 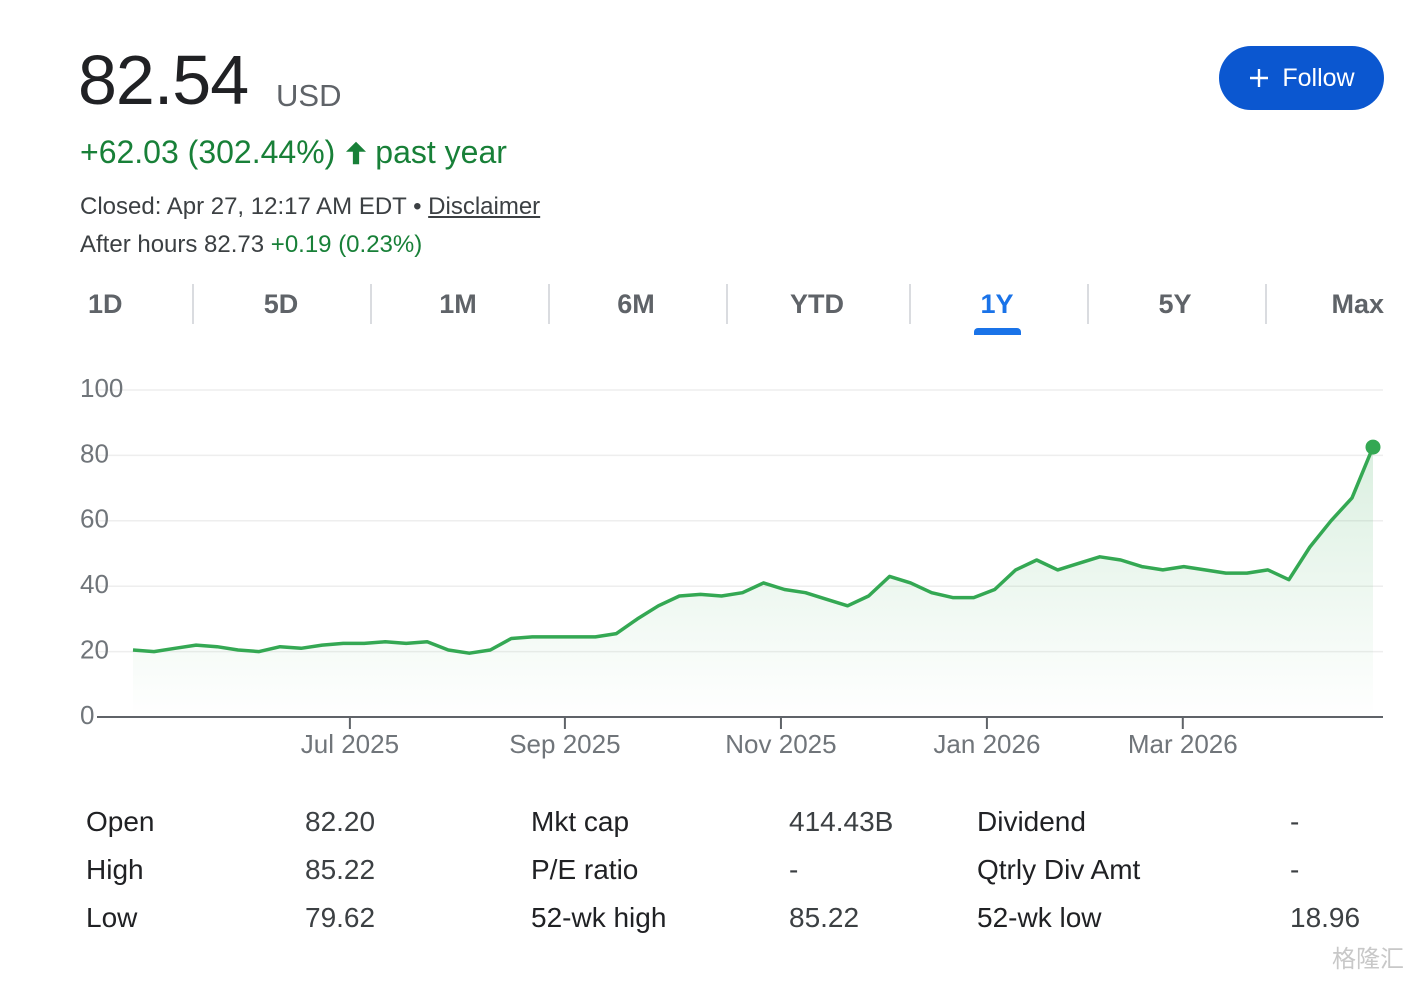 What do you see at coordinates (1318, 77) in the screenshot?
I see `follow-label: Follow` at bounding box center [1318, 77].